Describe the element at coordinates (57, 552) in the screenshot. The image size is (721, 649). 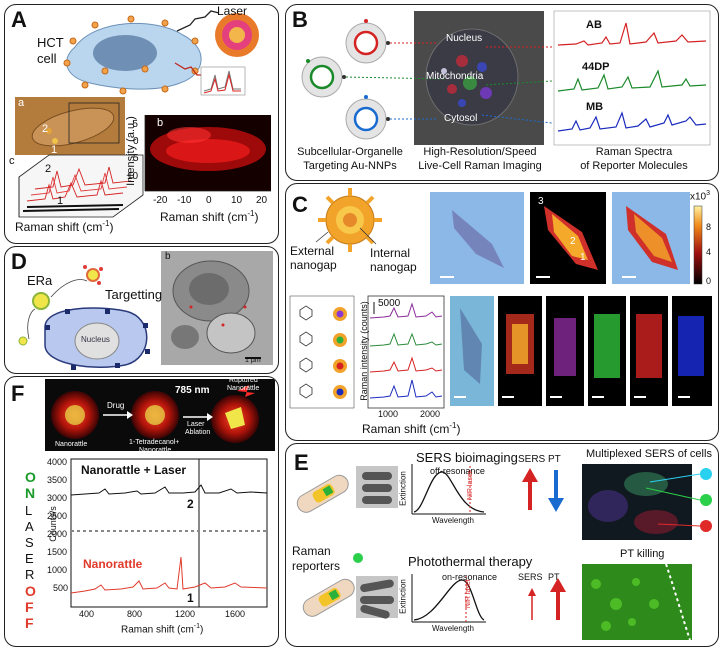
I see `f-ytick: 1500` at that location.